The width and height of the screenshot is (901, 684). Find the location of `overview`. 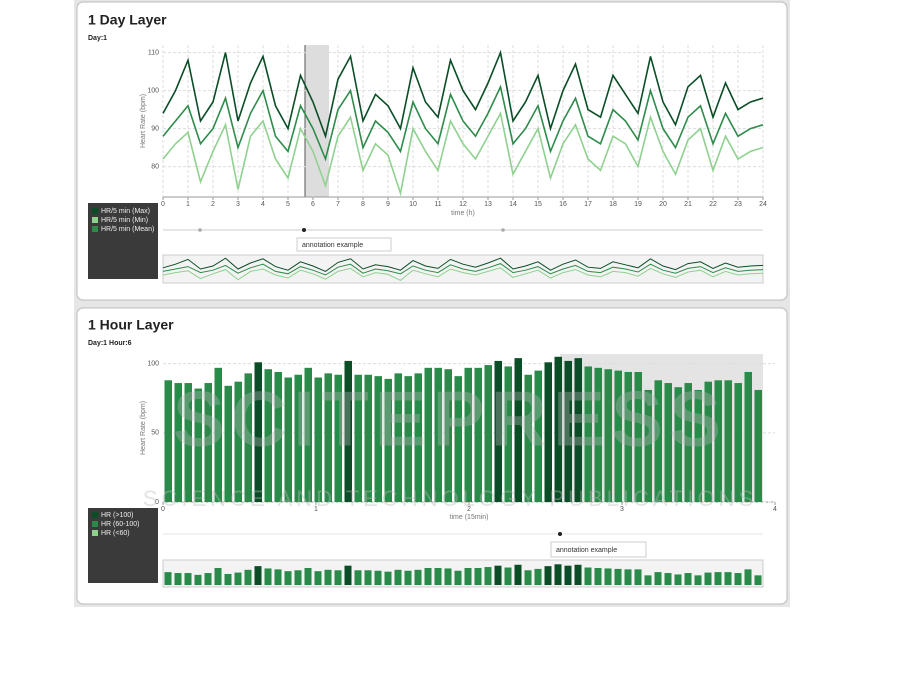

overview is located at coordinates (463, 573).